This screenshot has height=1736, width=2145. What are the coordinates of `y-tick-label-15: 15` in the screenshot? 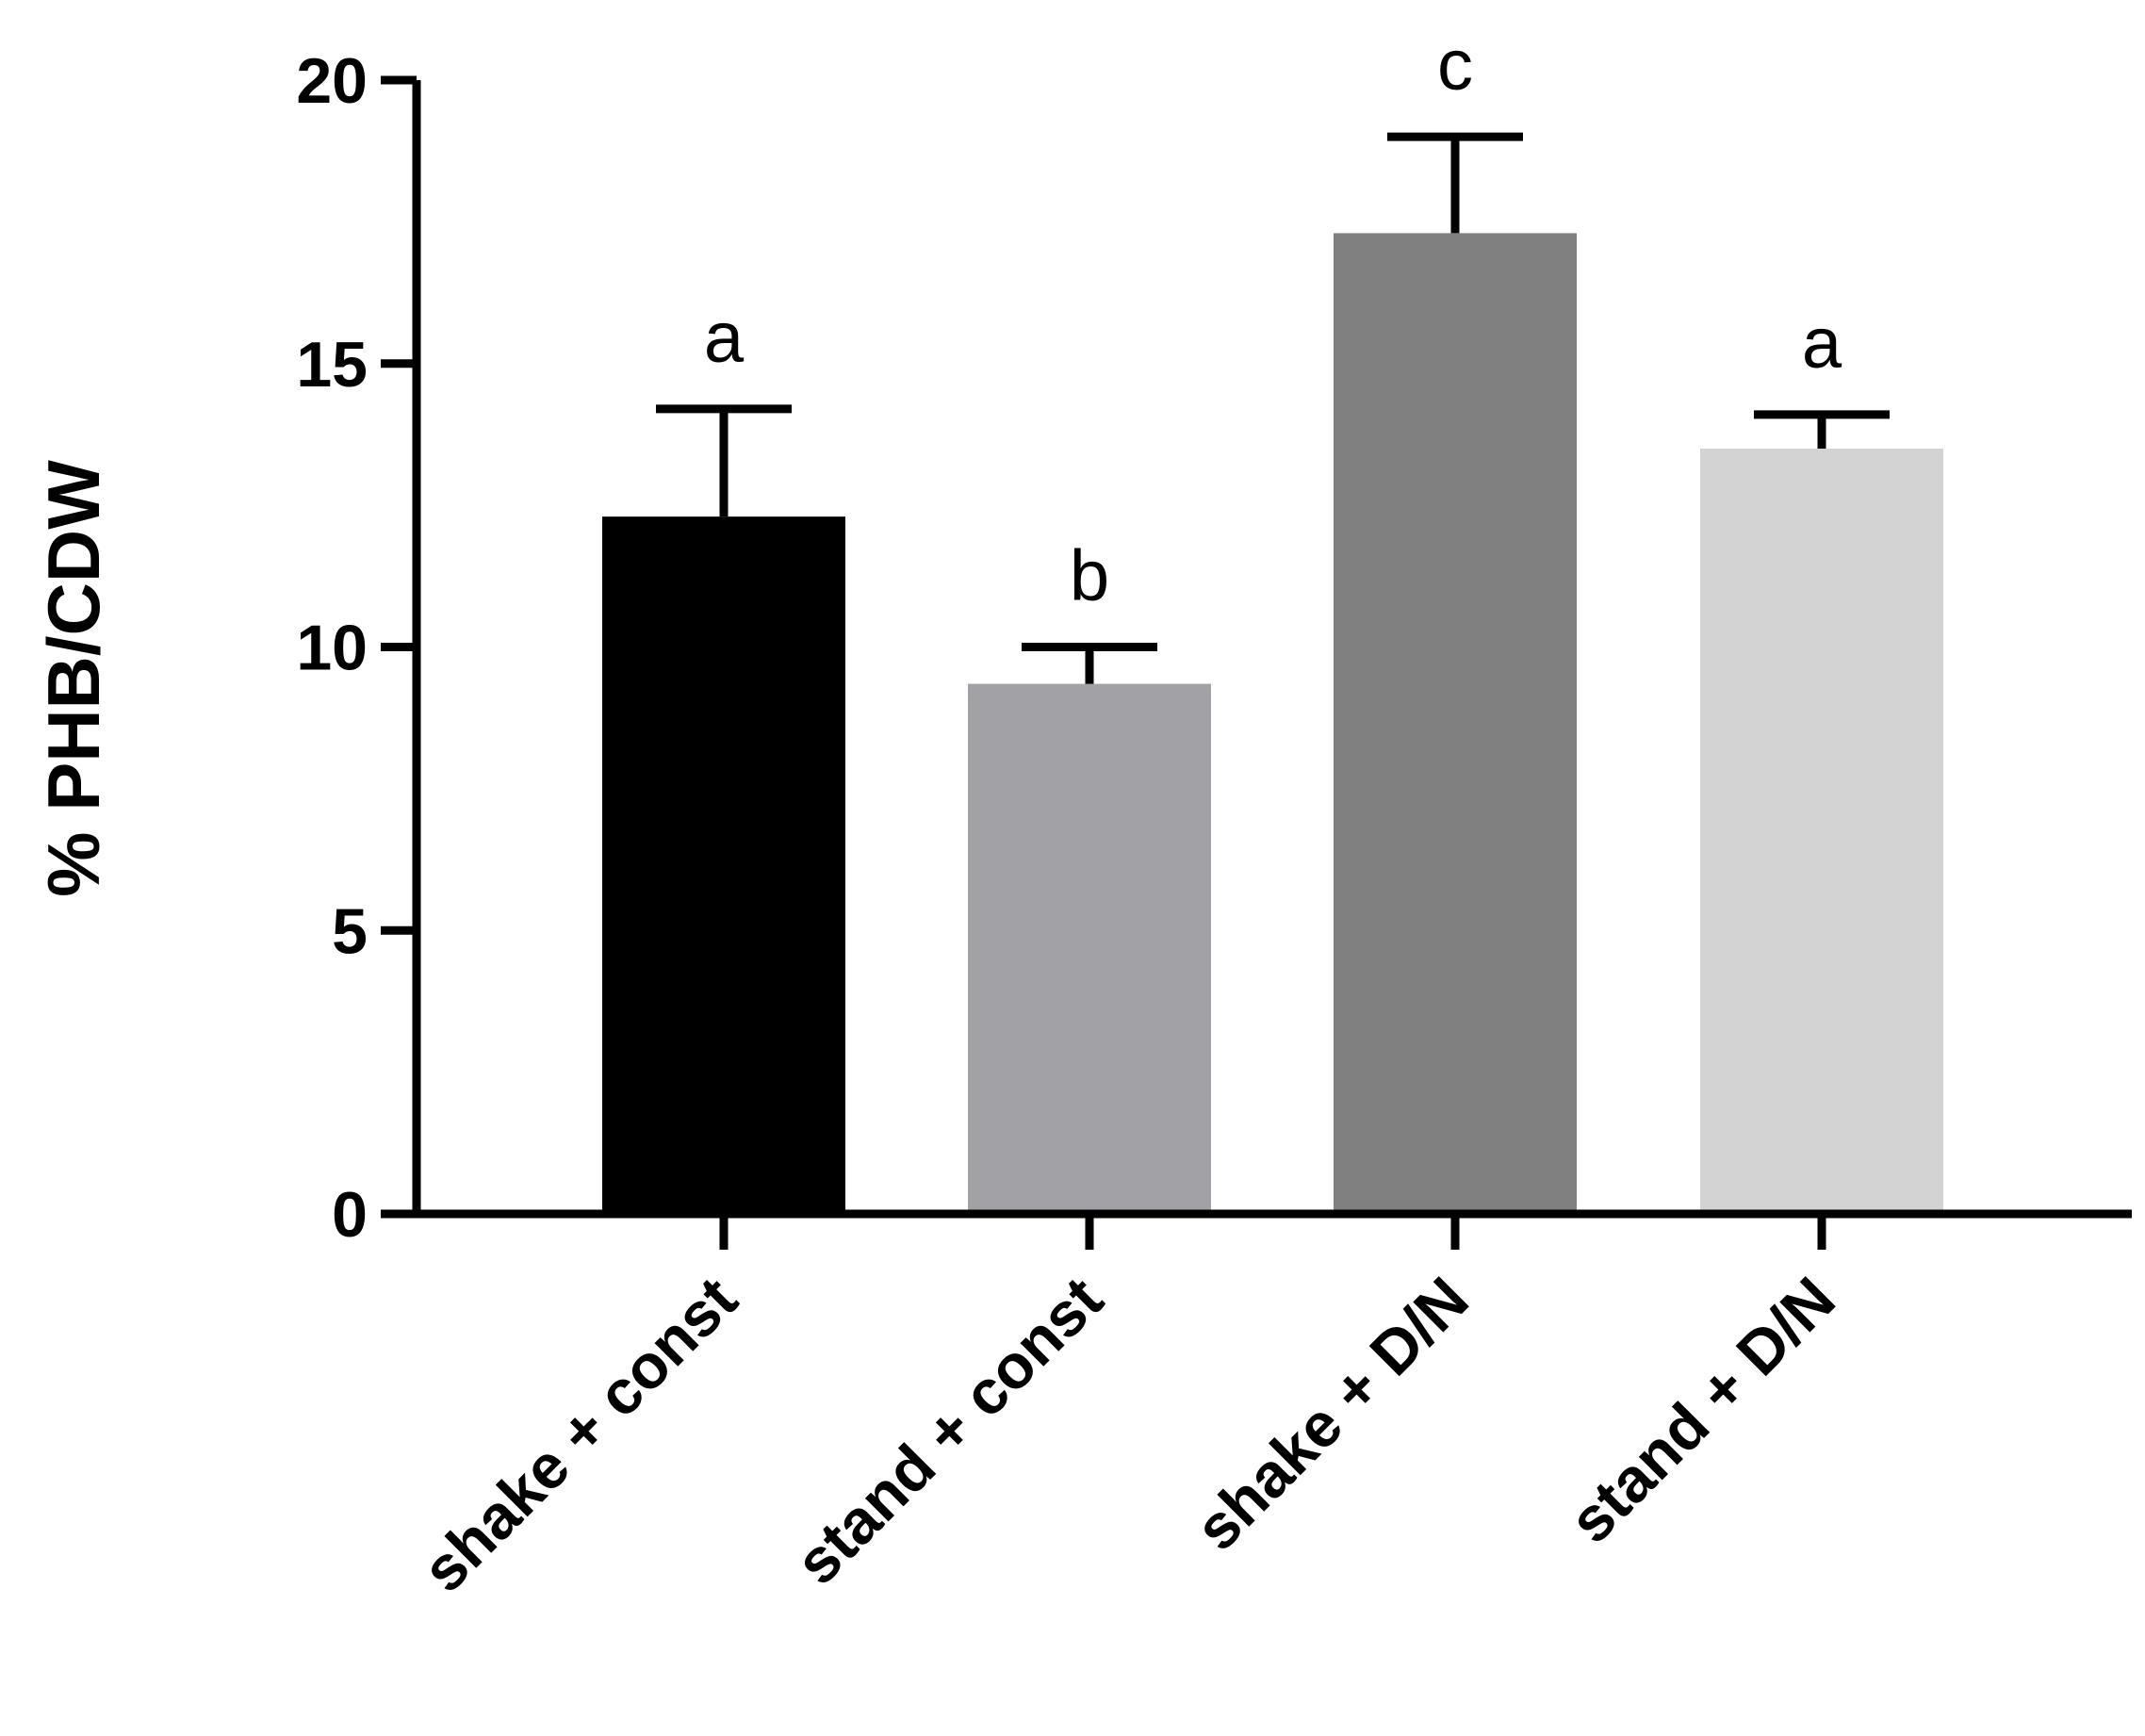 It's located at (332, 365).